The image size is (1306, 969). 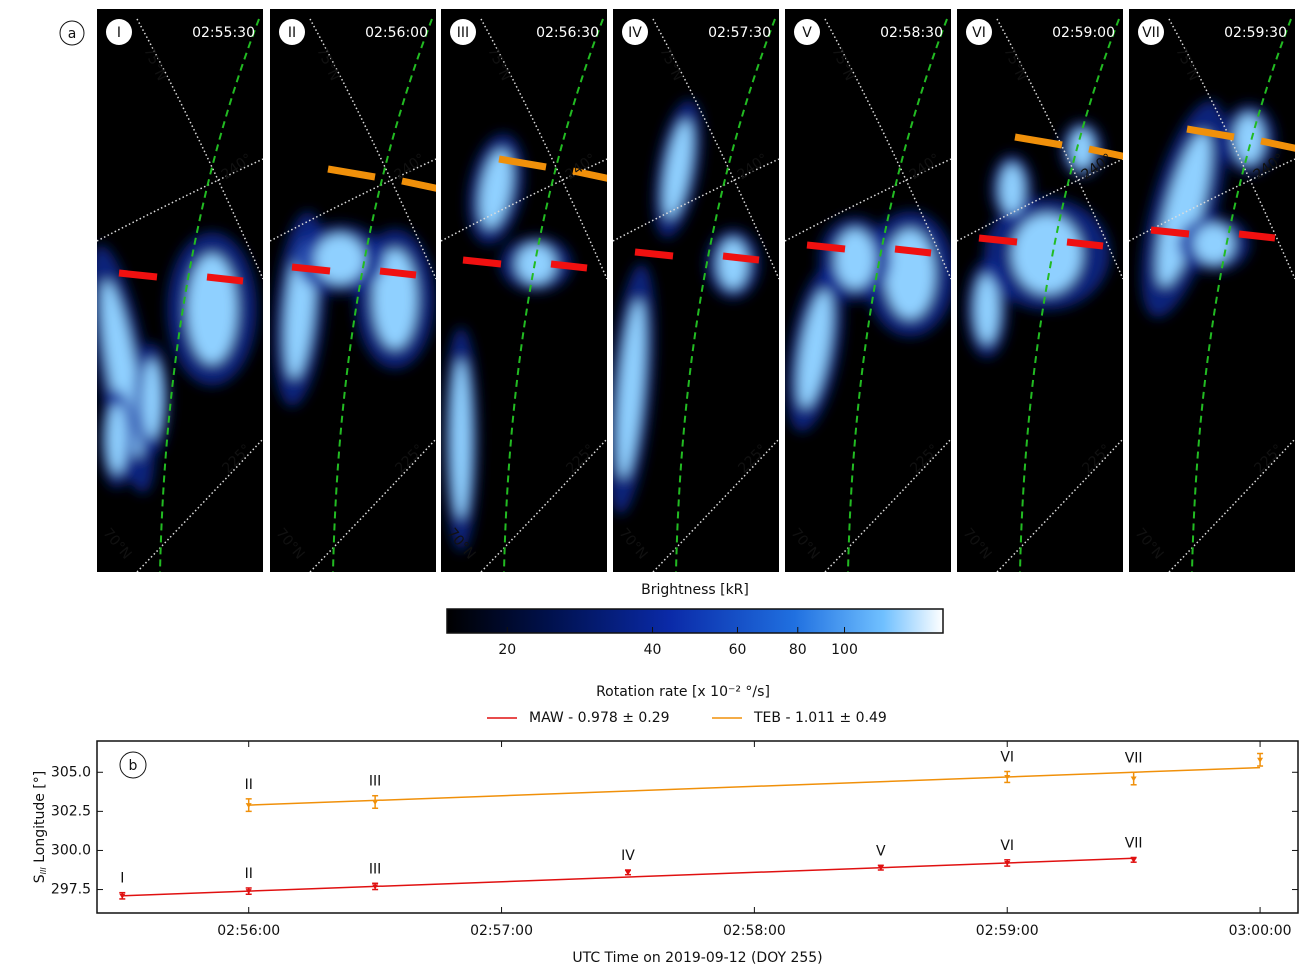 What do you see at coordinates (820, 718) in the screenshot?
I see `legend-label: TEB - 1.011 ± 0.49` at bounding box center [820, 718].